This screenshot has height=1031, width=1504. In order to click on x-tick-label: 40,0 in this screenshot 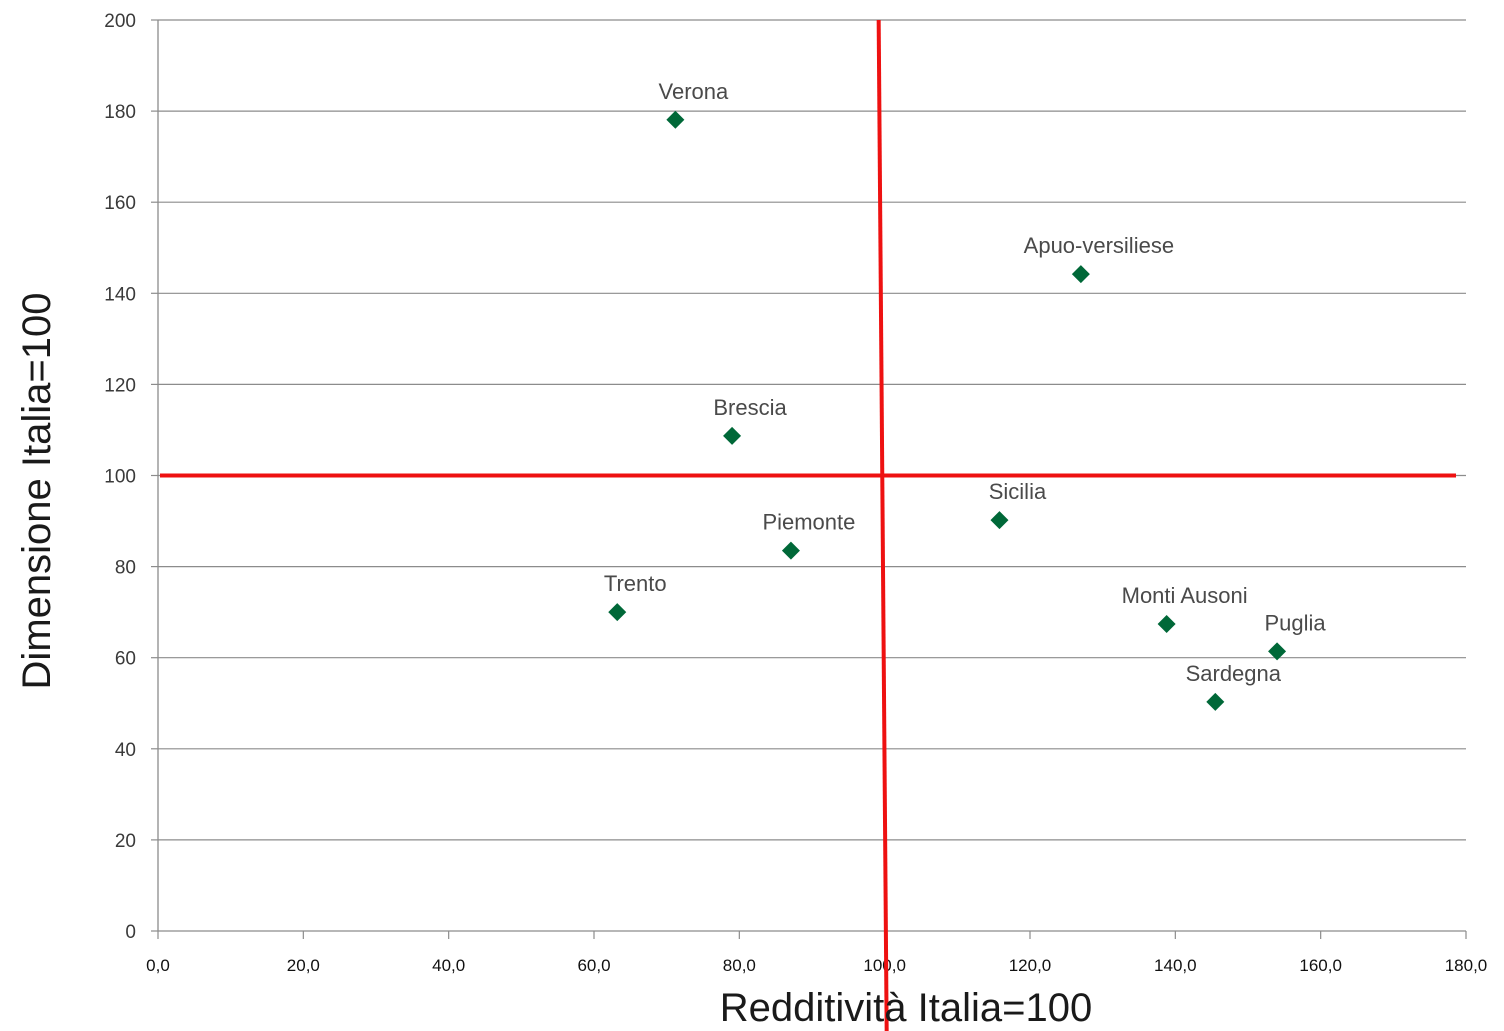, I will do `click(448, 965)`.